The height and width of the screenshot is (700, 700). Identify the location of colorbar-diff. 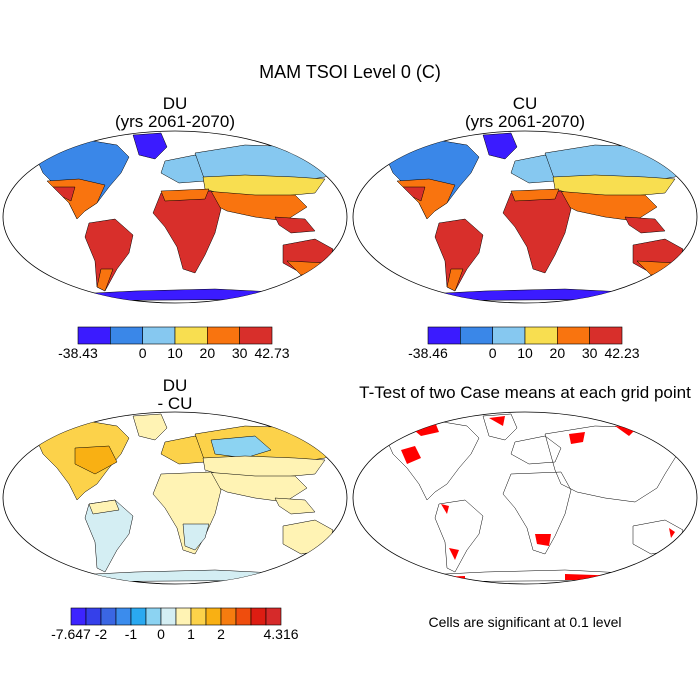
(176, 616).